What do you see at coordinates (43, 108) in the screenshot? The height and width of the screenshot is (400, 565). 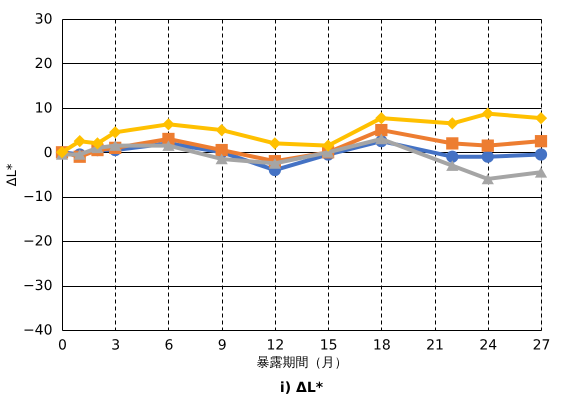 I see `y-tick-label: 10` at bounding box center [43, 108].